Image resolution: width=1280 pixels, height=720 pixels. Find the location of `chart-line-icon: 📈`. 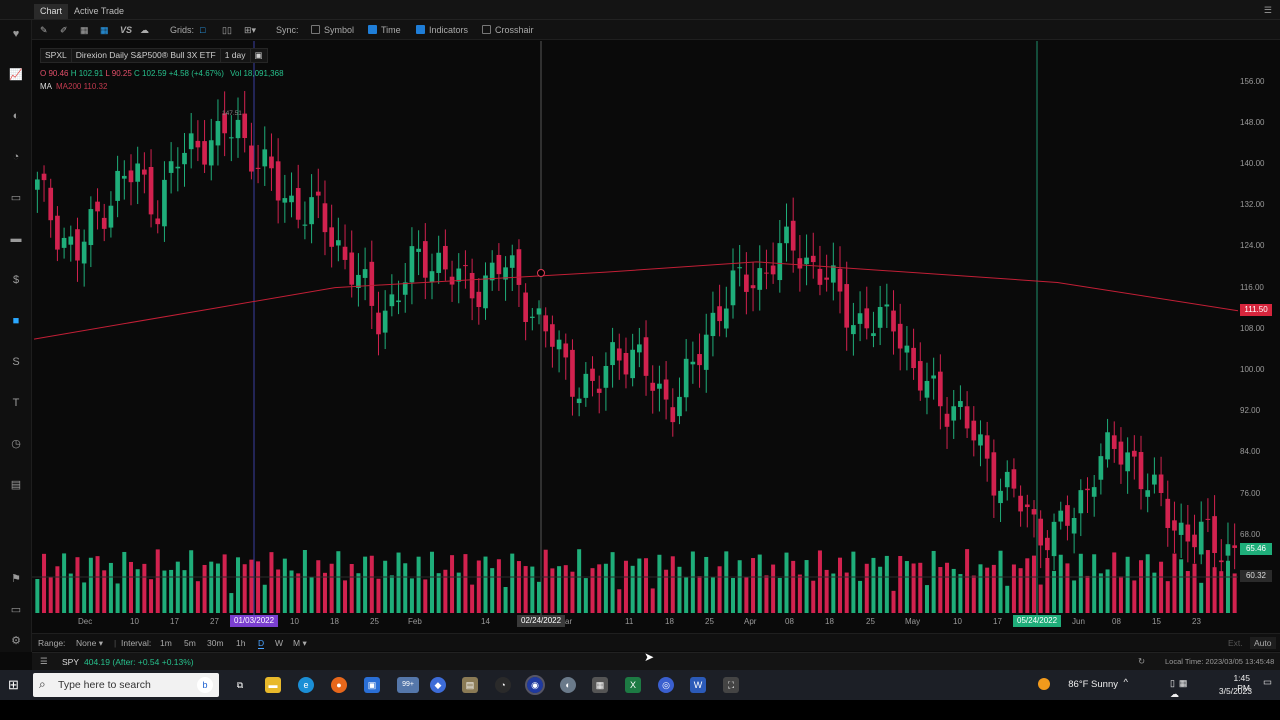

chart-line-icon: 📈 is located at coordinates (16, 75).